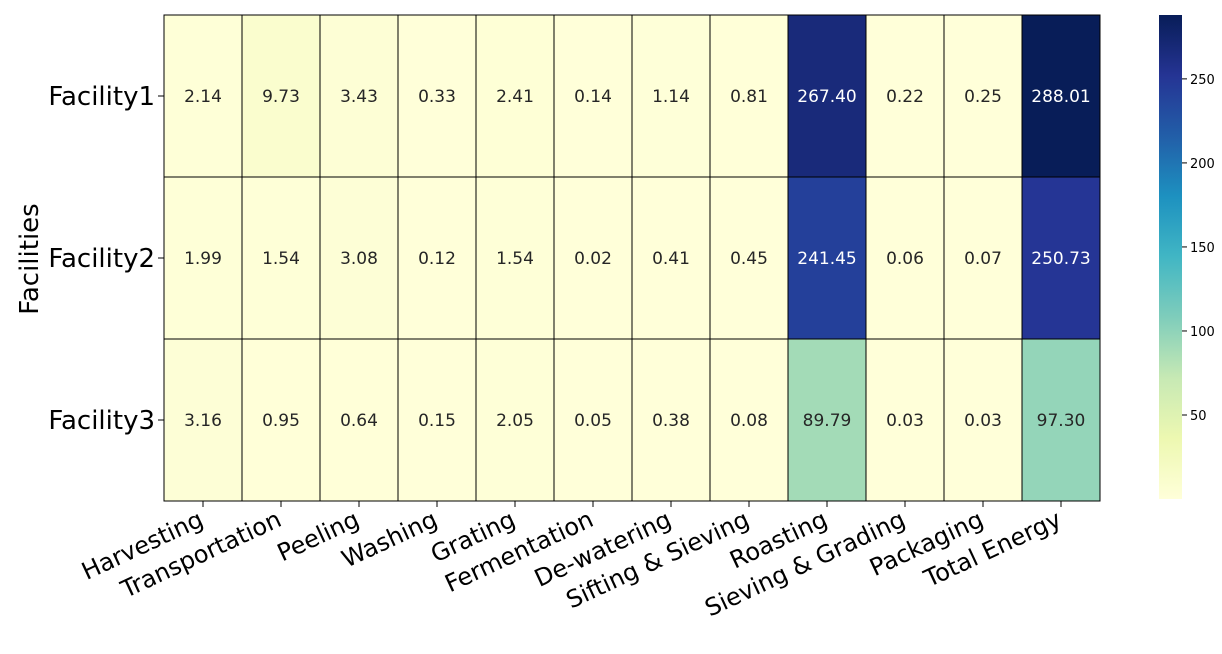 This screenshot has height=654, width=1222. Describe the element at coordinates (101, 259) in the screenshot. I see `y-tick-label: Facility2` at that location.